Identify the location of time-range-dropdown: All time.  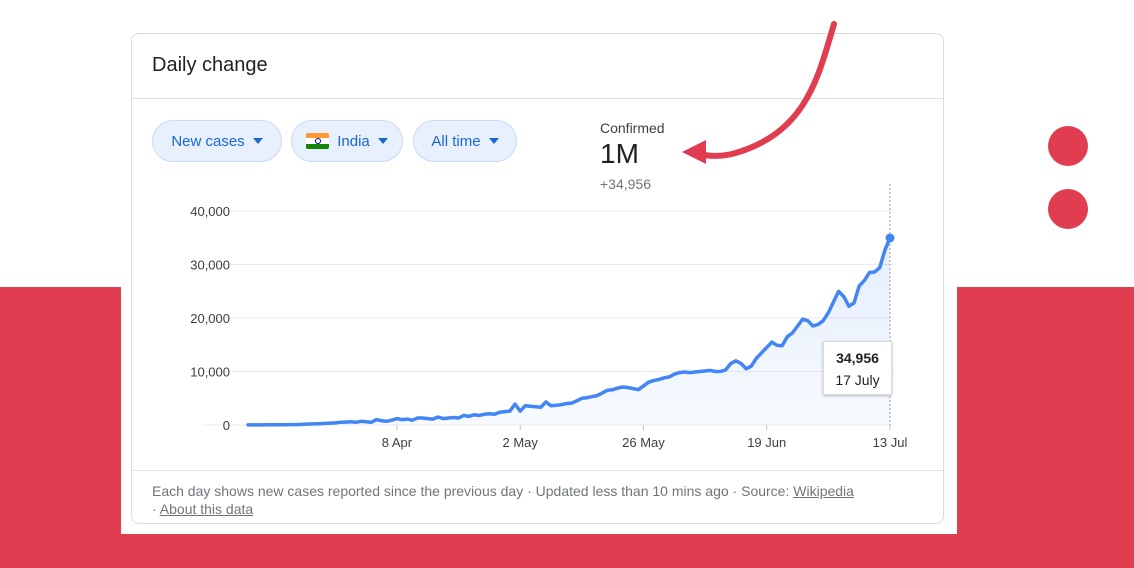
(465, 141).